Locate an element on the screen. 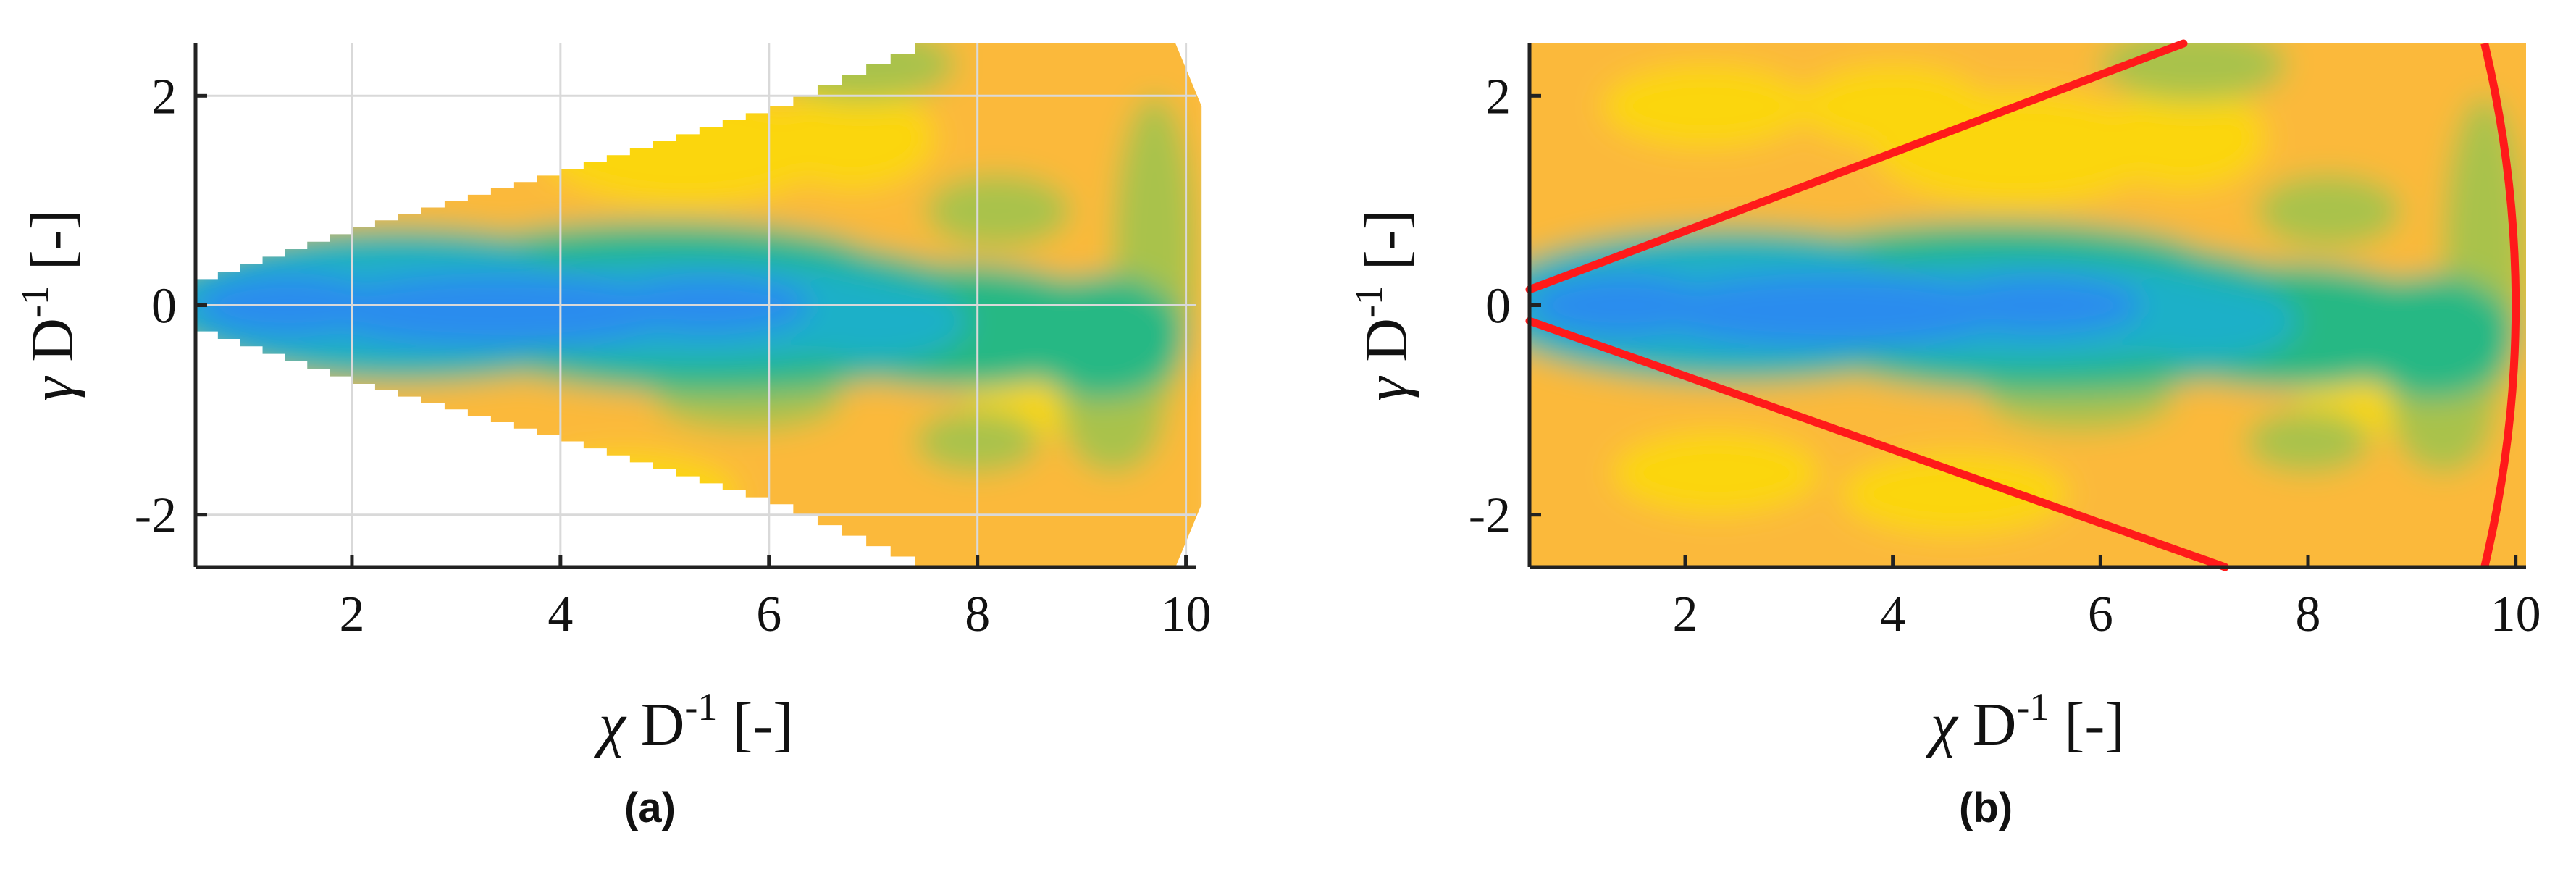  panel-a-caption: (a) is located at coordinates (650, 807).